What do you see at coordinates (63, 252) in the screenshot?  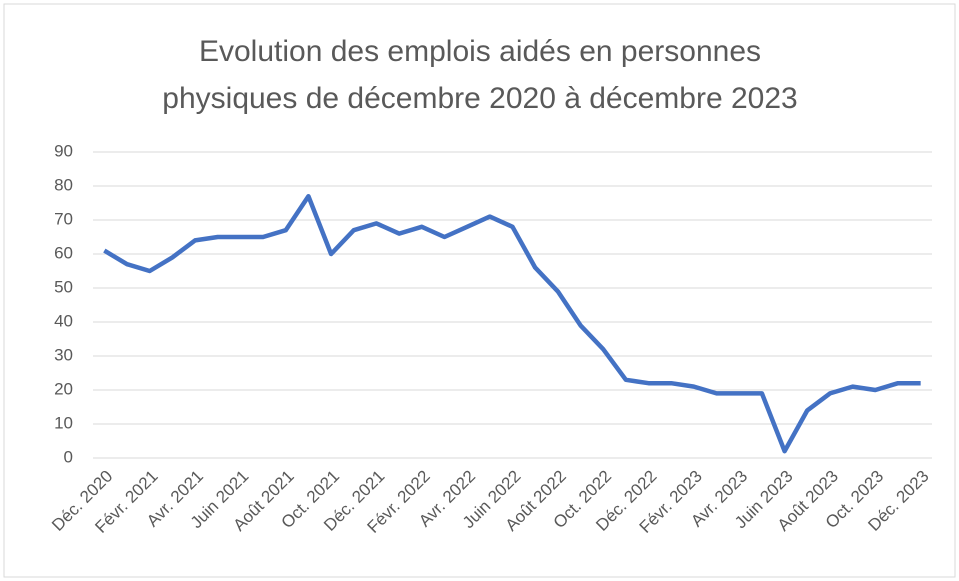 I see `y-tick-label: 60` at bounding box center [63, 252].